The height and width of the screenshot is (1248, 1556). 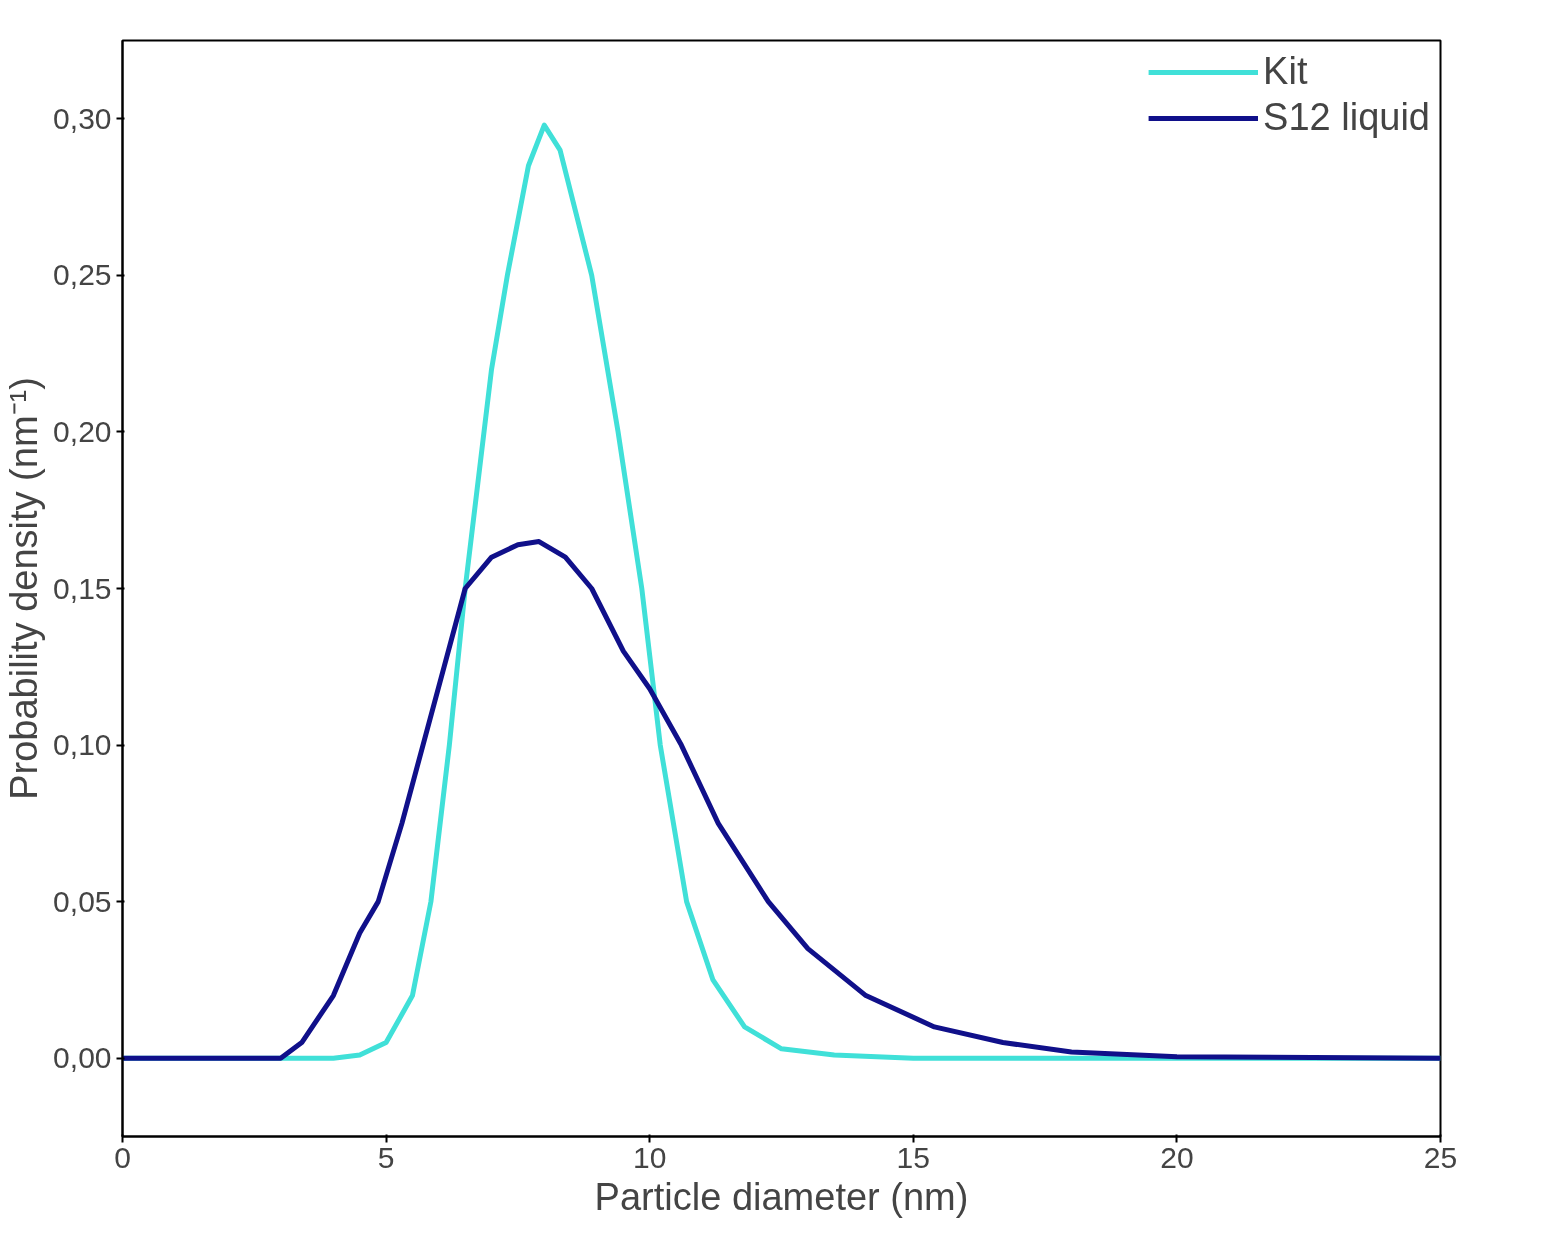 I want to click on y-tick-label: 0,10, so click(x=82, y=745).